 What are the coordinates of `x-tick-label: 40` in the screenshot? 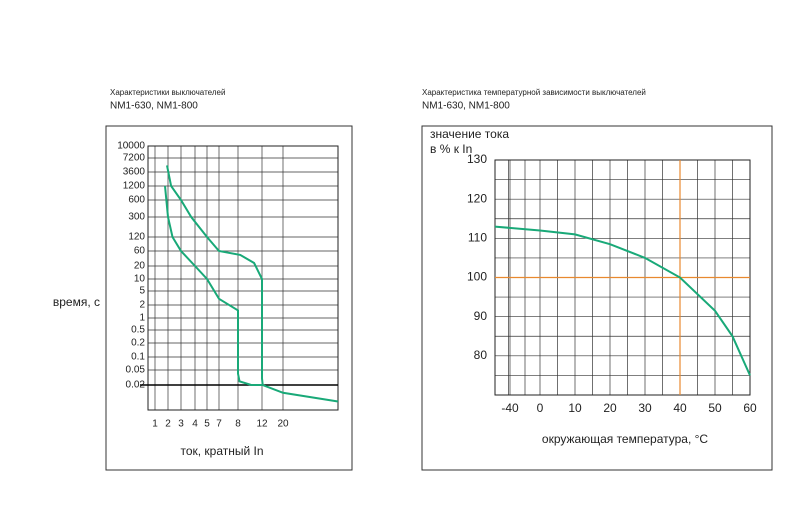 It's located at (680, 408).